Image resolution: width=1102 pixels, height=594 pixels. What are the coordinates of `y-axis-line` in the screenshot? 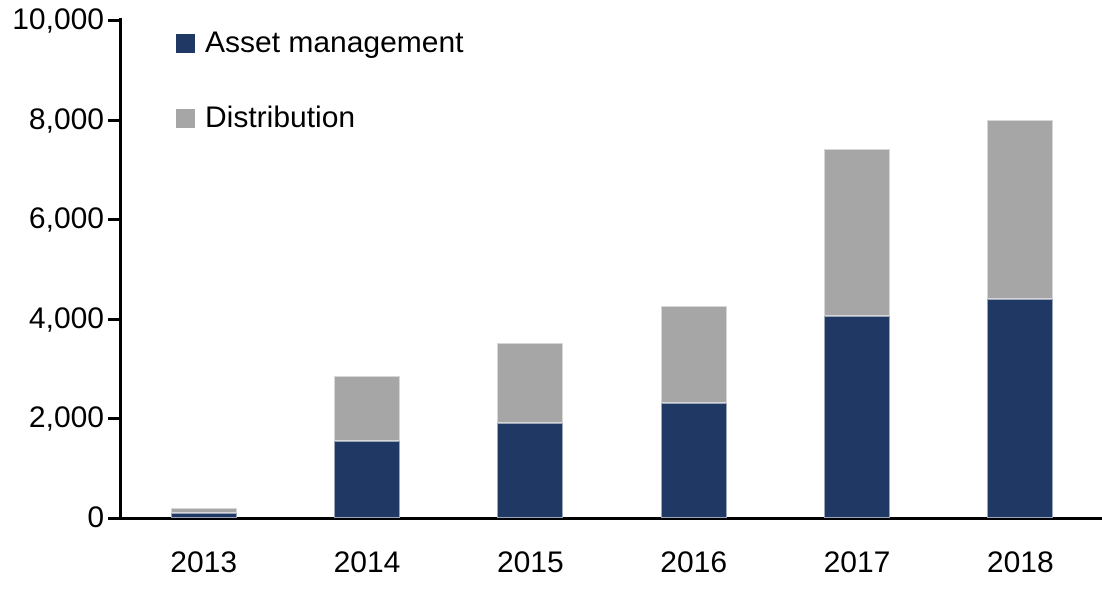 It's located at (120, 269).